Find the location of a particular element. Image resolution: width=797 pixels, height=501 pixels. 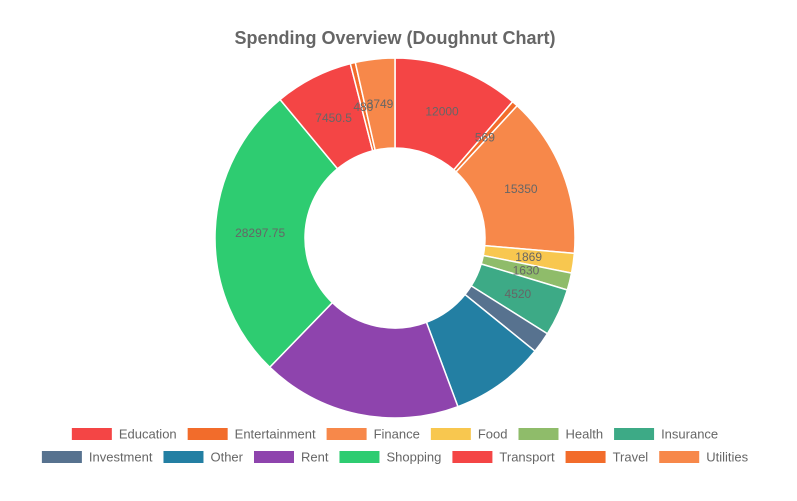

legend-label: Utilities is located at coordinates (727, 457).